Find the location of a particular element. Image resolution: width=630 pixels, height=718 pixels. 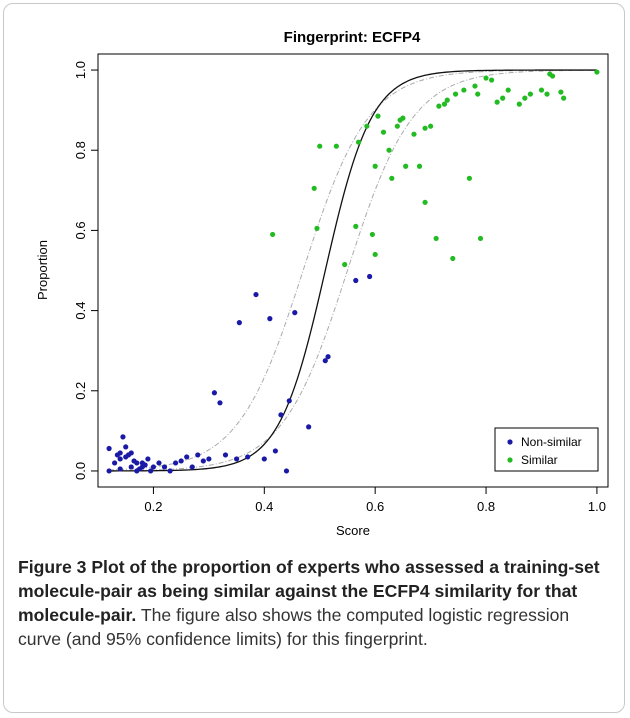

x-axis-label: Score is located at coordinates (353, 530).